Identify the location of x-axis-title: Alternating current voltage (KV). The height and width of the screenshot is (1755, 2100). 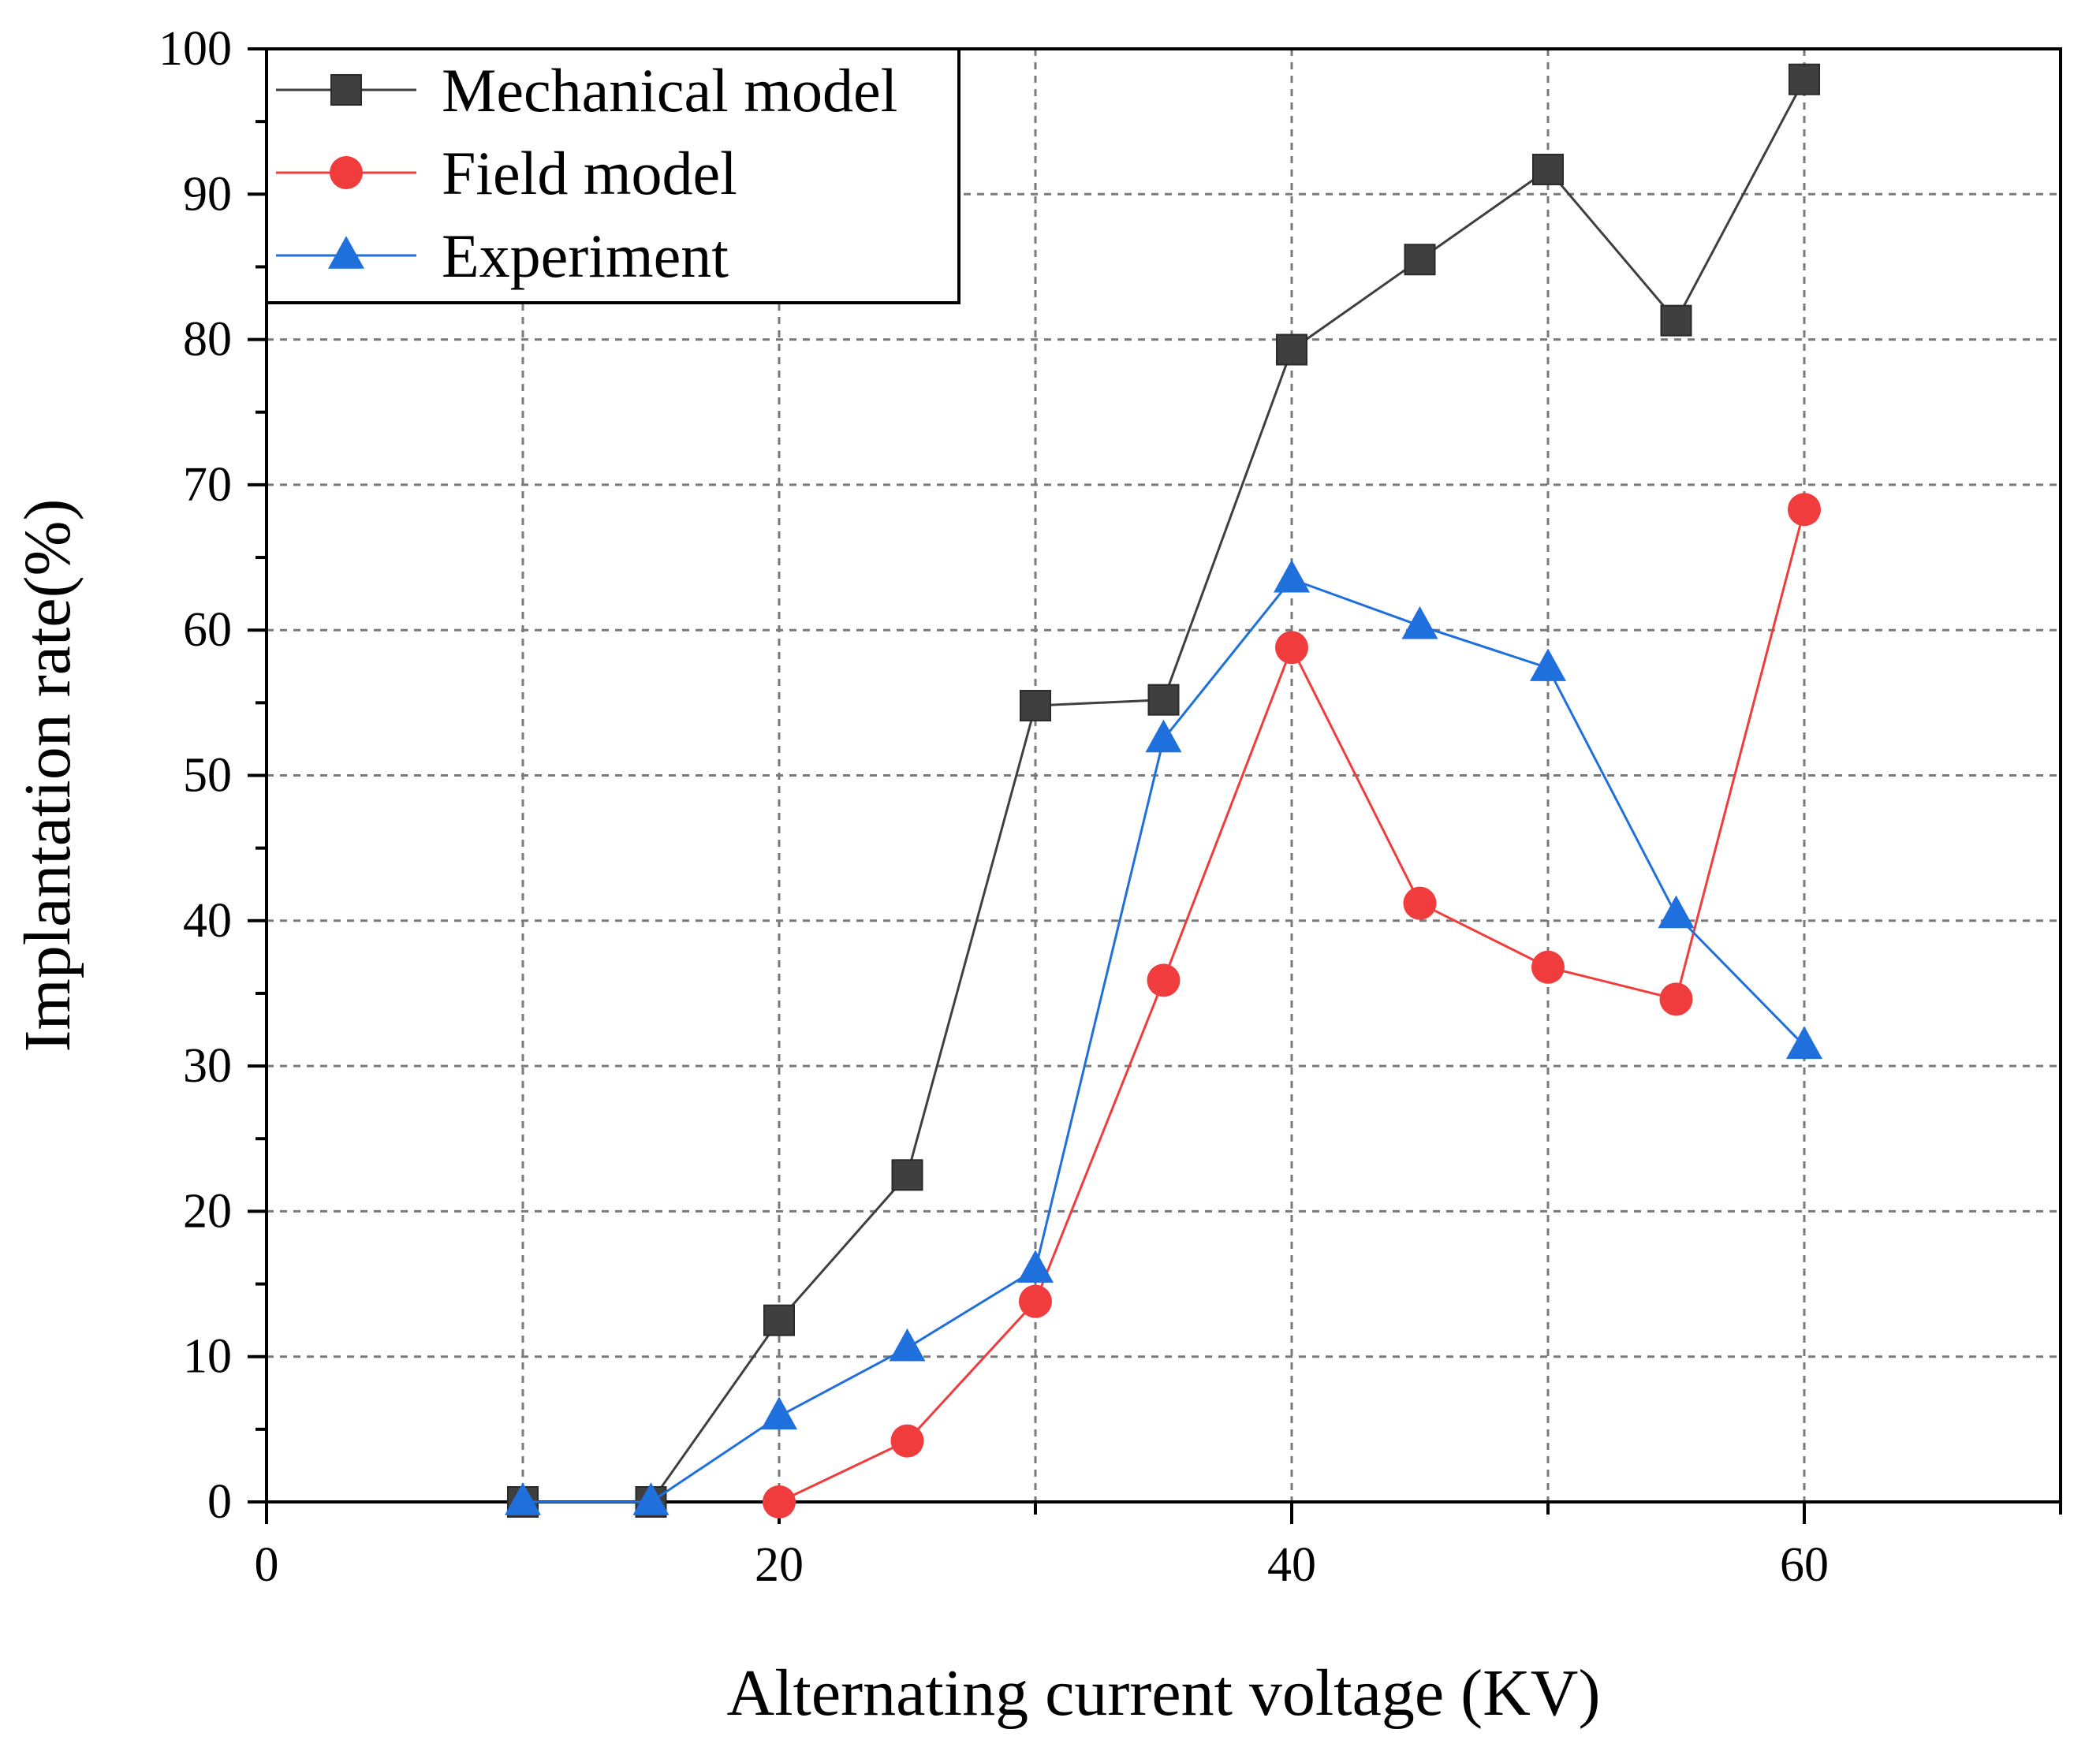
(1164, 1693).